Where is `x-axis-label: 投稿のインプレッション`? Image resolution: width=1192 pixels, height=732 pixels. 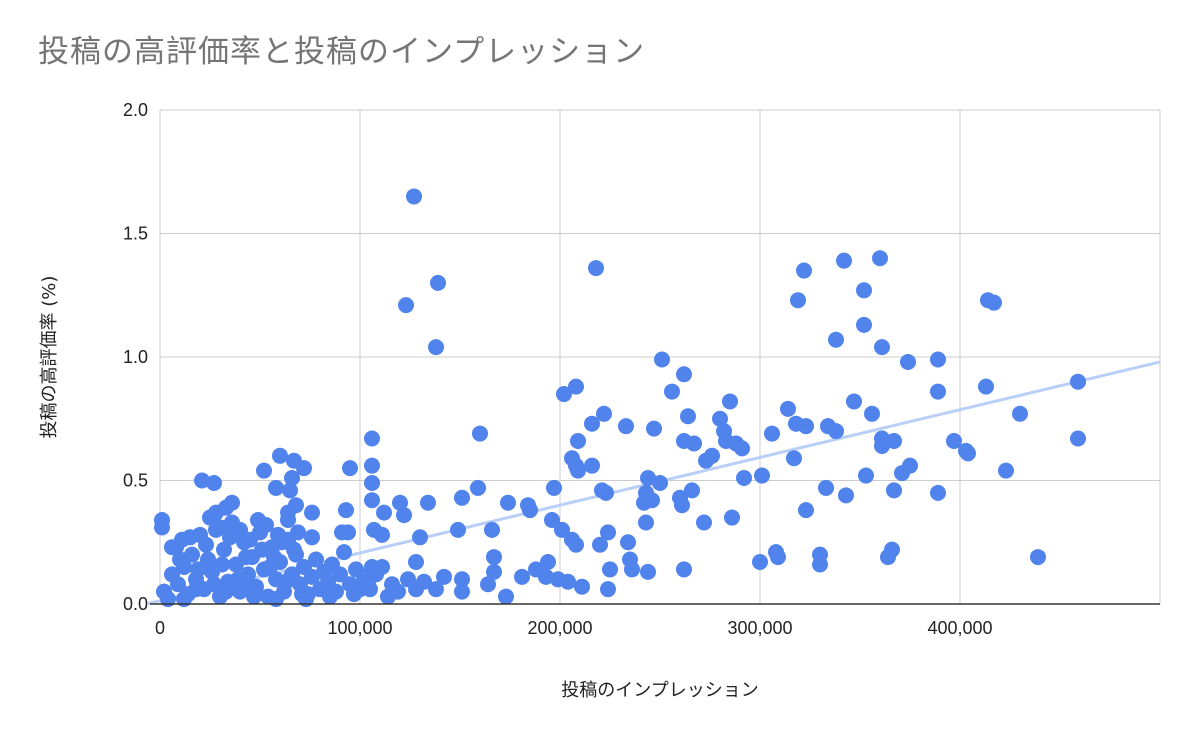 x-axis-label: 投稿のインプレッション is located at coordinates (660, 690).